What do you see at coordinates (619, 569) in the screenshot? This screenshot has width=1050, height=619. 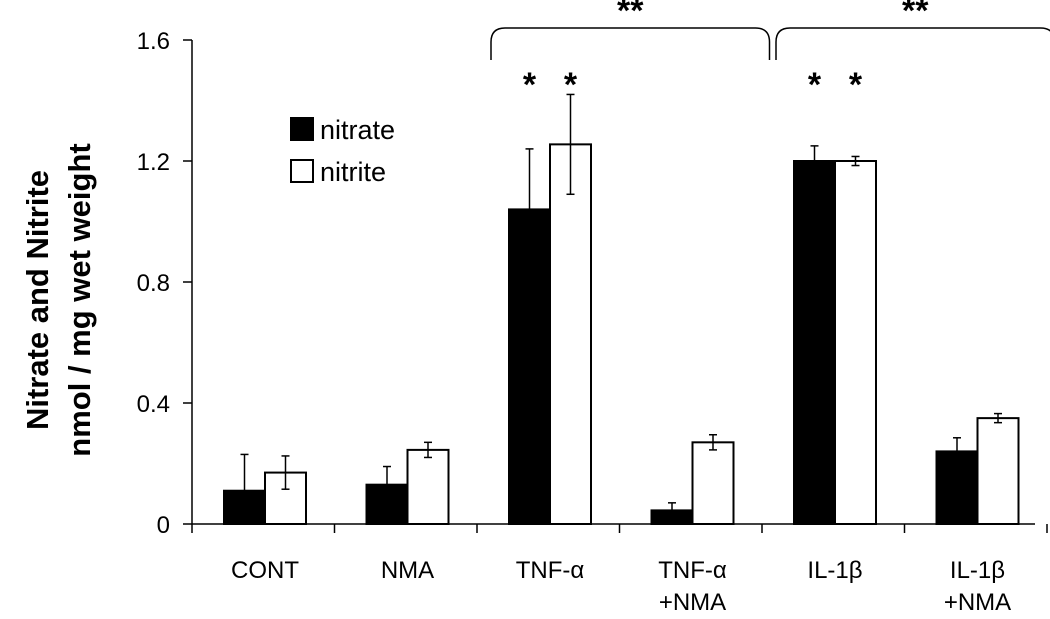 I see `x-axis: CONT NMA TNF-α TNF-α +NMA IL-1β IL-1β +NMA` at bounding box center [619, 569].